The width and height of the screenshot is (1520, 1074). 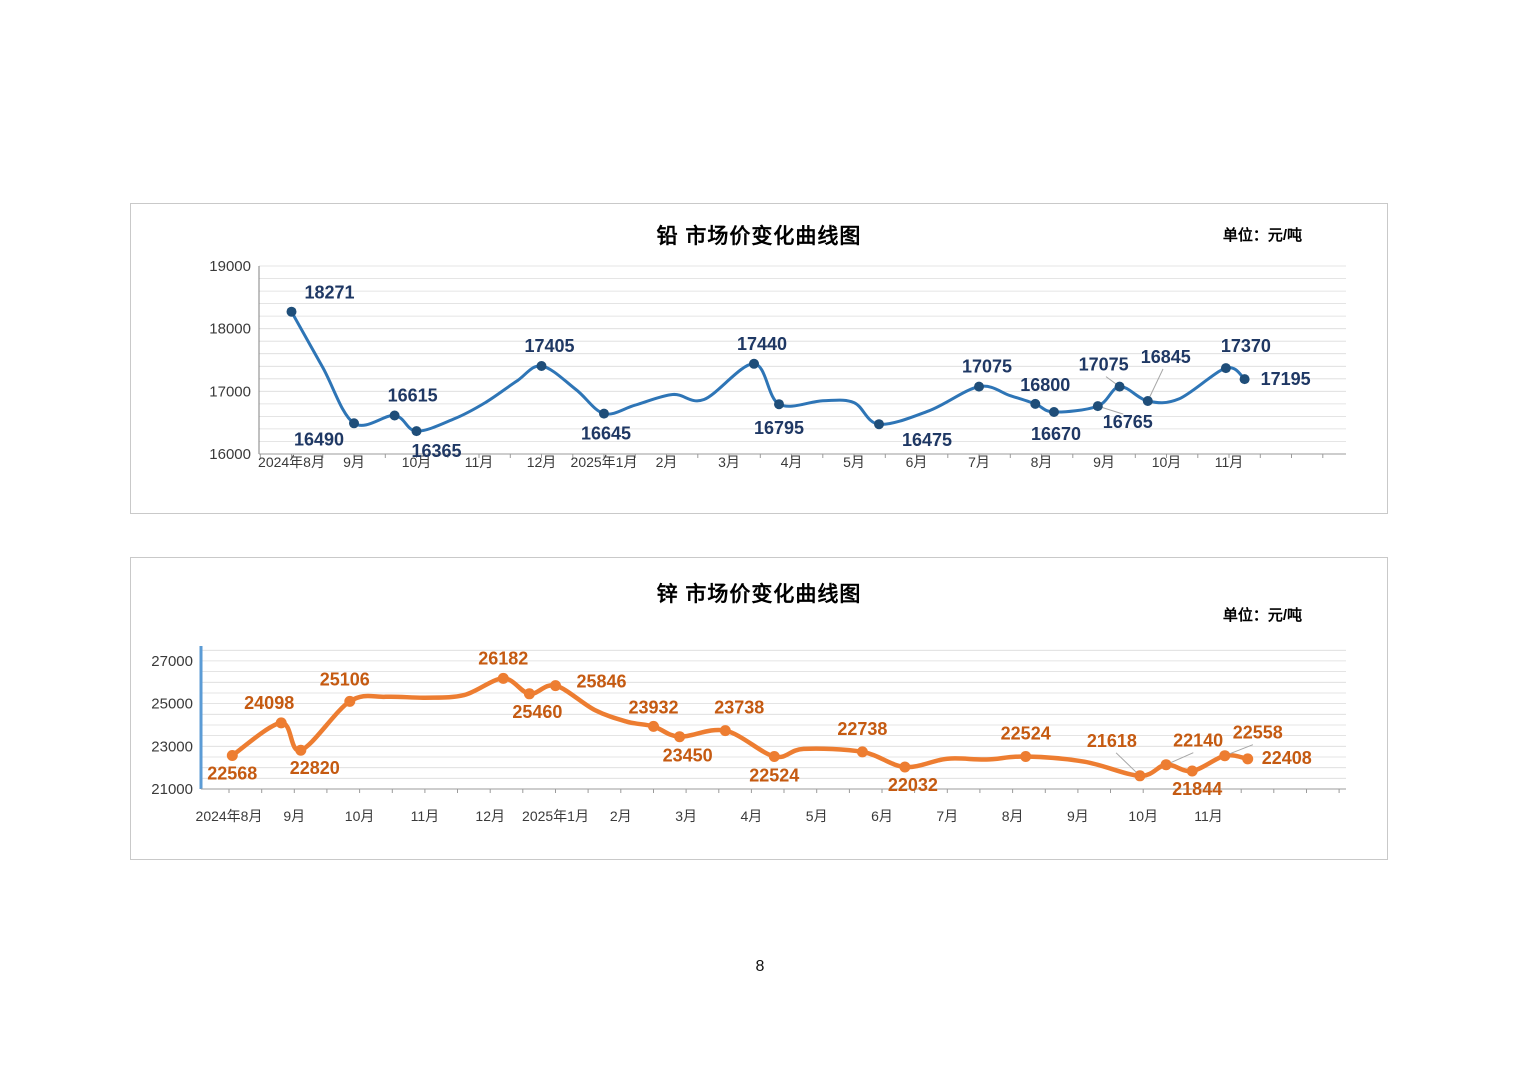 What do you see at coordinates (1045, 385) in the screenshot?
I see `svg-text: 16800` at bounding box center [1045, 385].